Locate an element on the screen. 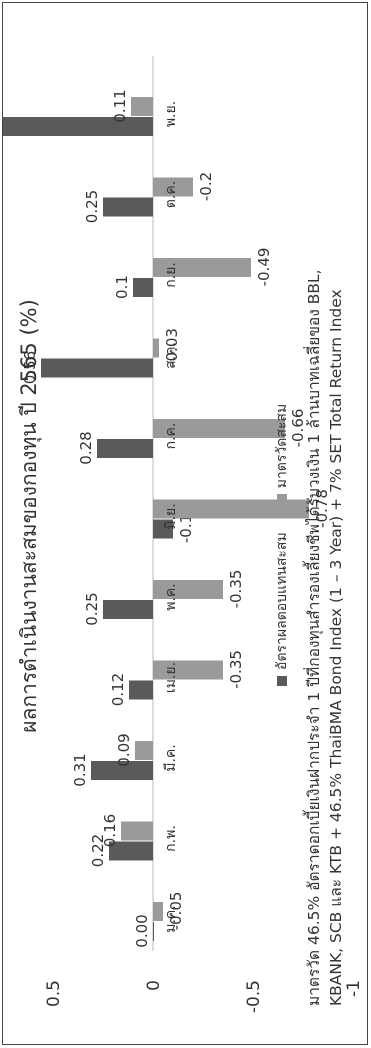 This screenshot has height=1048, width=371. data-label-benchmark: 0.16 is located at coordinates (110, 830).